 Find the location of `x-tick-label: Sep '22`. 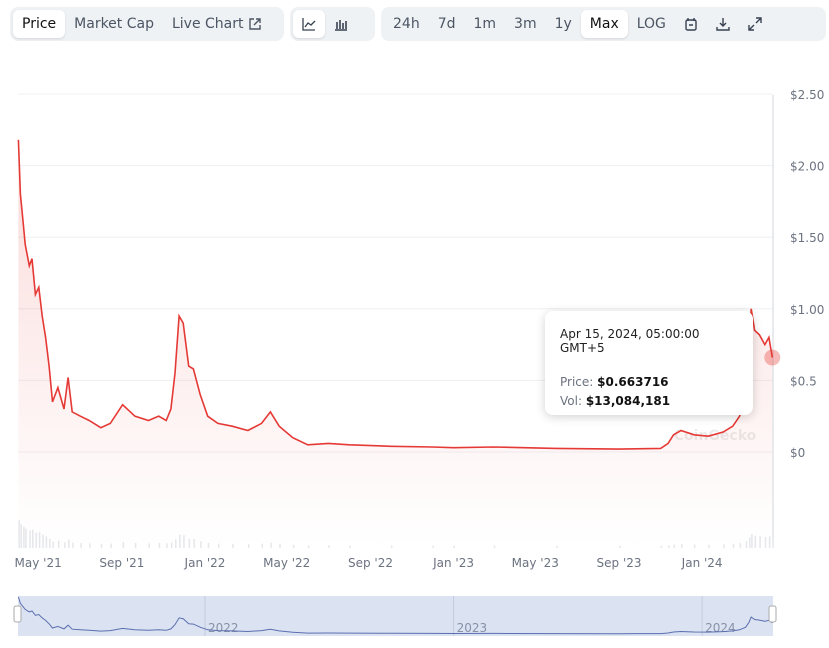

x-tick-label: Sep '22 is located at coordinates (370, 563).